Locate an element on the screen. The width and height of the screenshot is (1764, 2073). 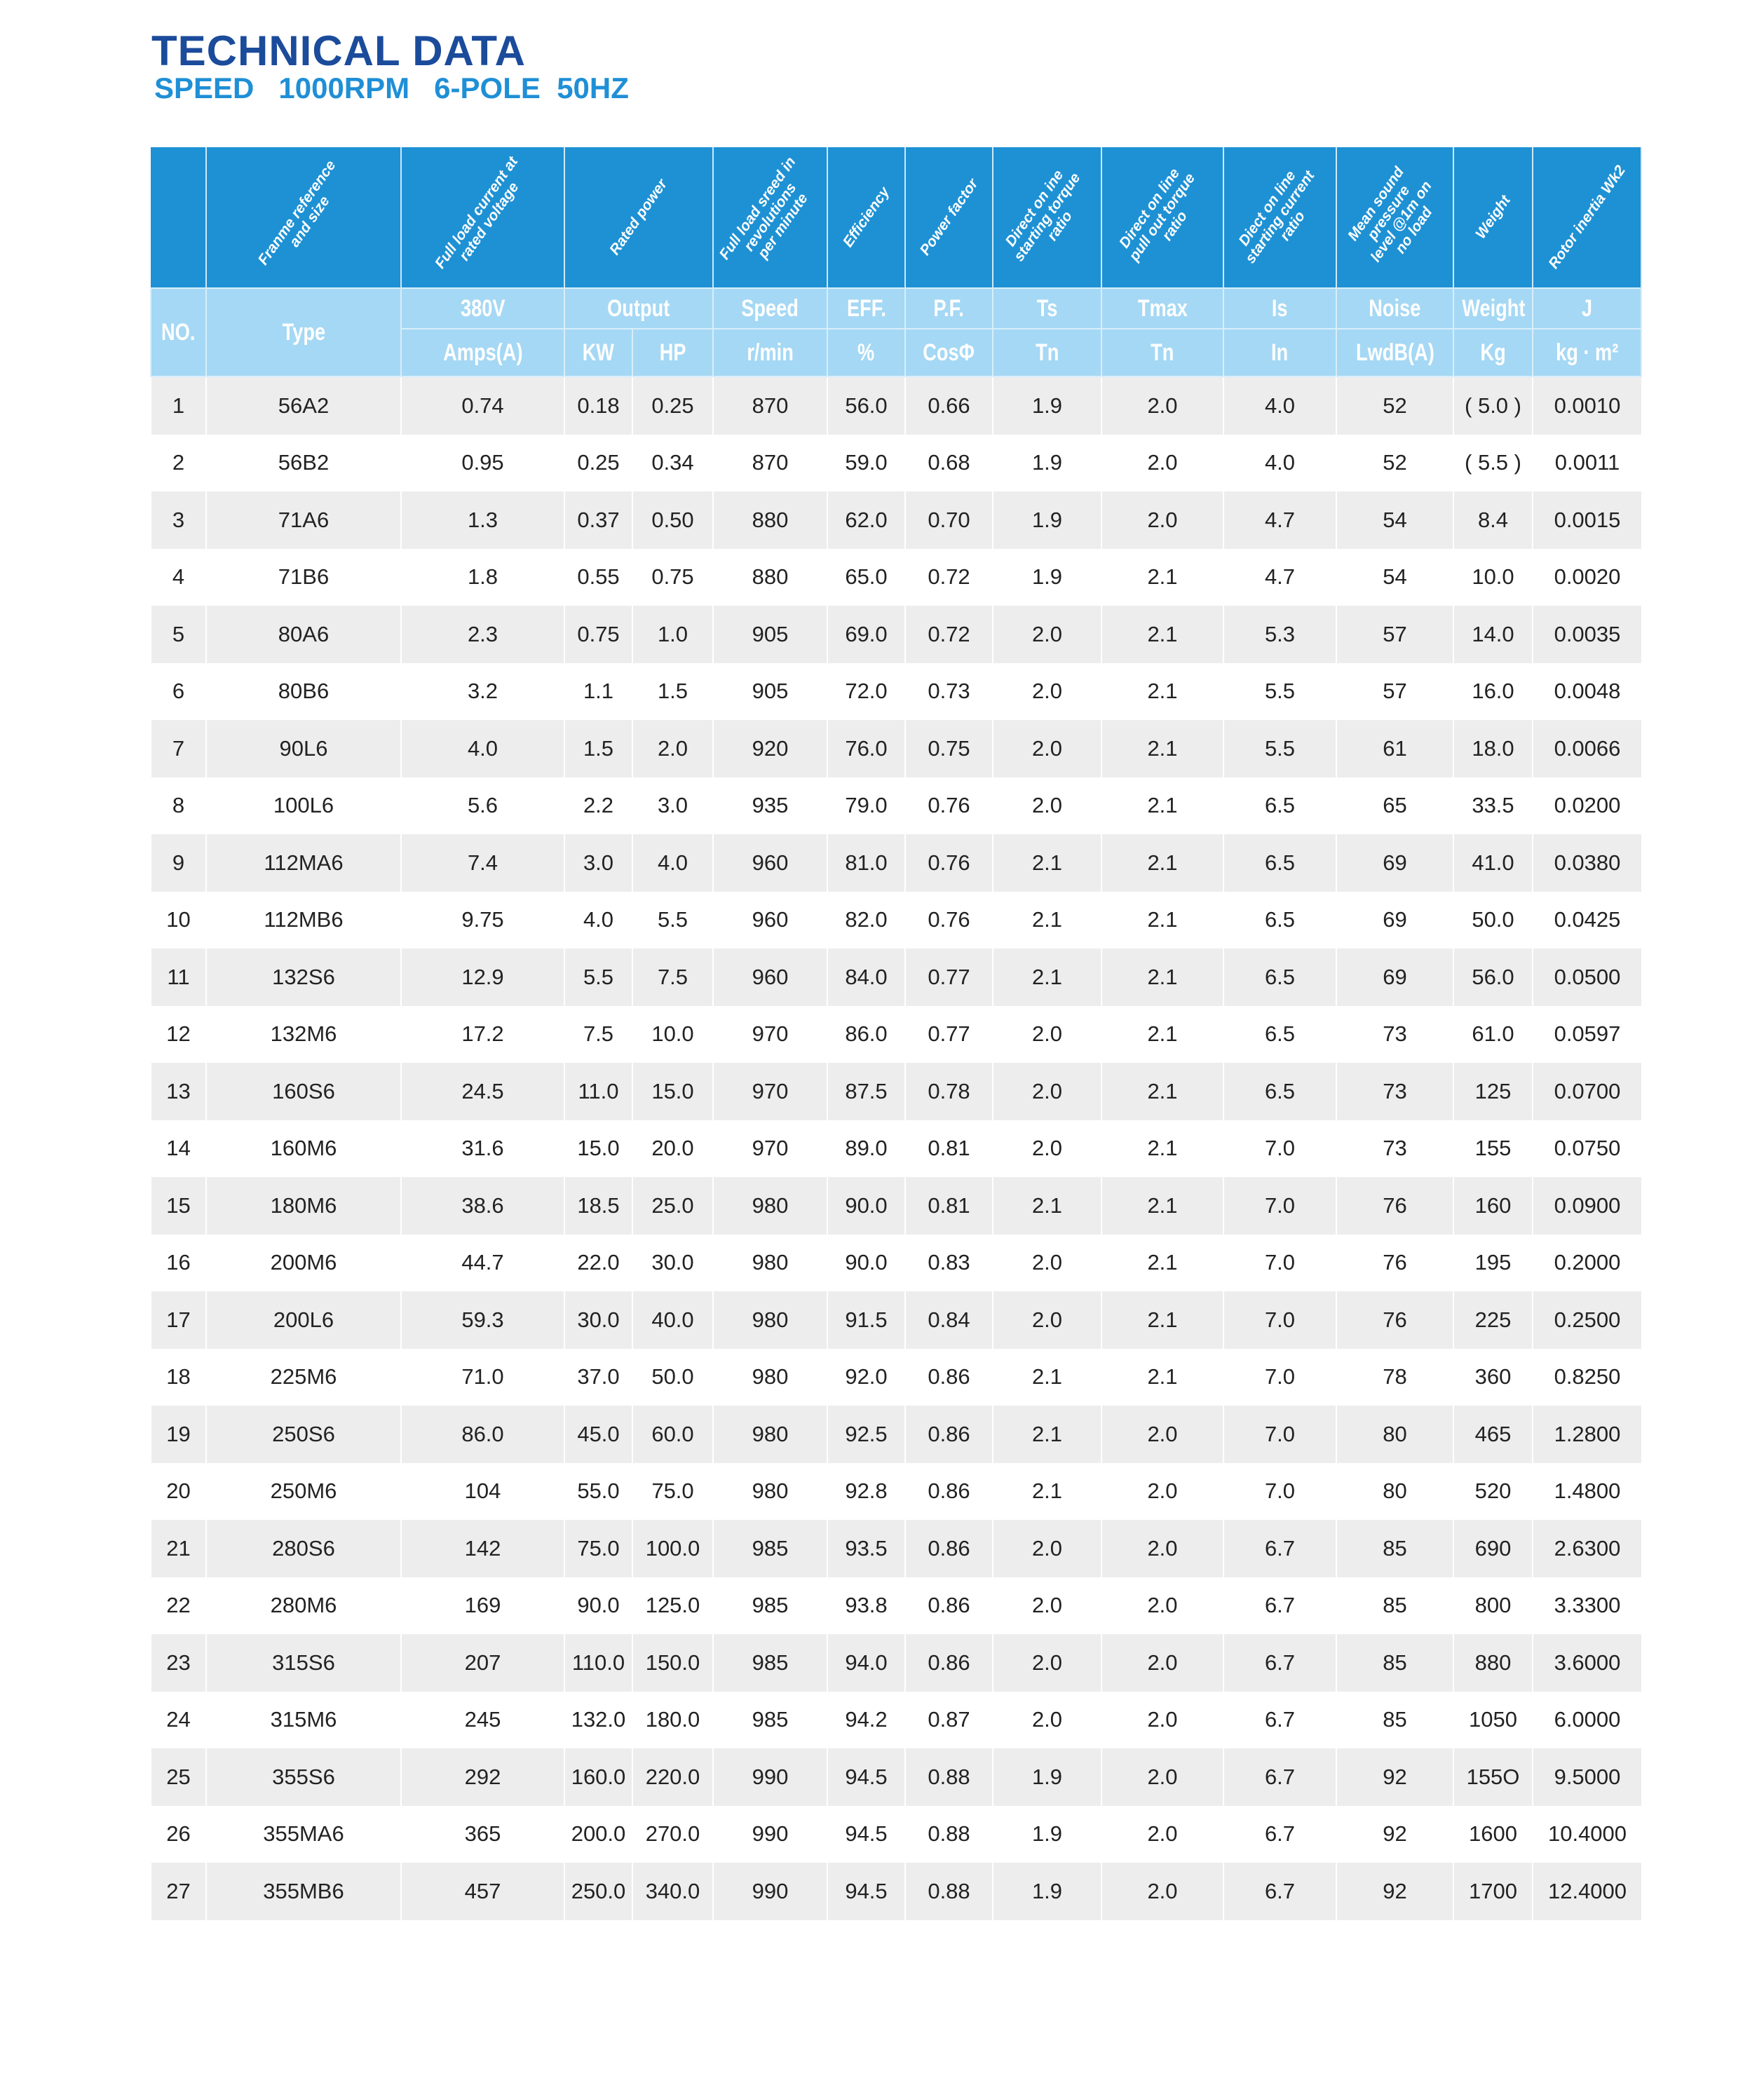
table-cell: 100L6 is located at coordinates (303, 805).